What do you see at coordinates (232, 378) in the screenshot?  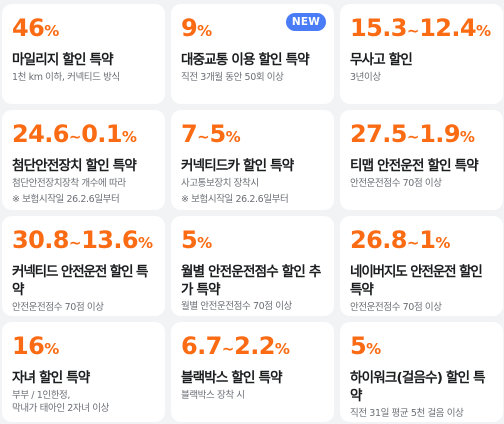 I see `discount-title: 블랙박스 할인 특약` at bounding box center [232, 378].